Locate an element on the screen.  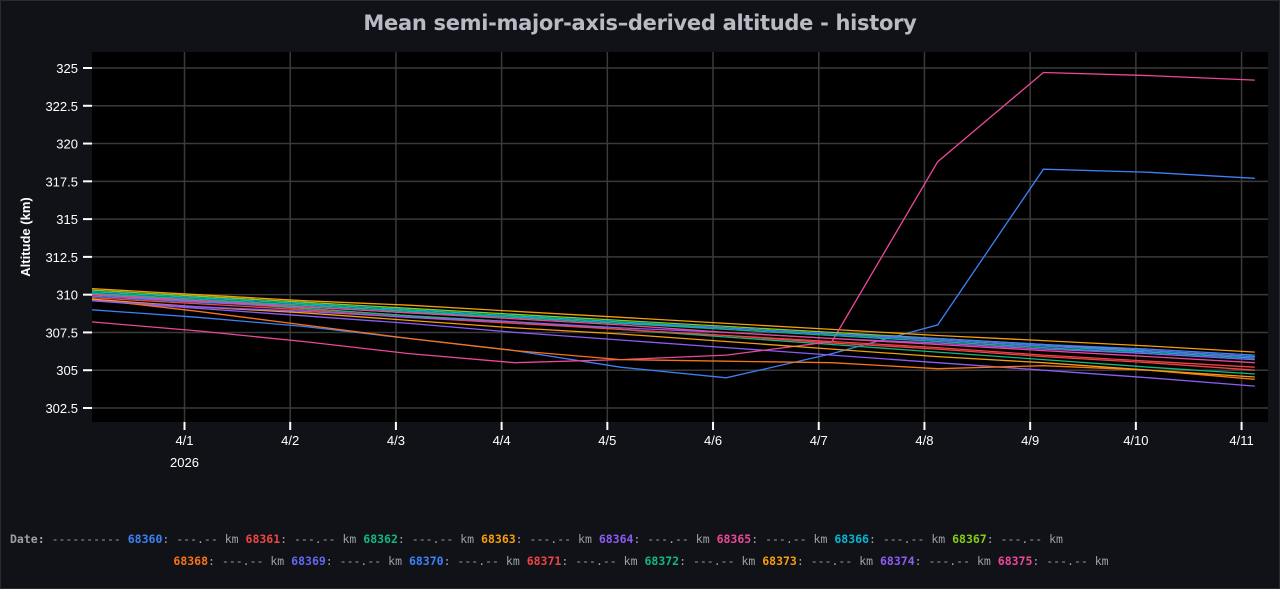
x-tick-label: 4/8 is located at coordinates (924, 440).